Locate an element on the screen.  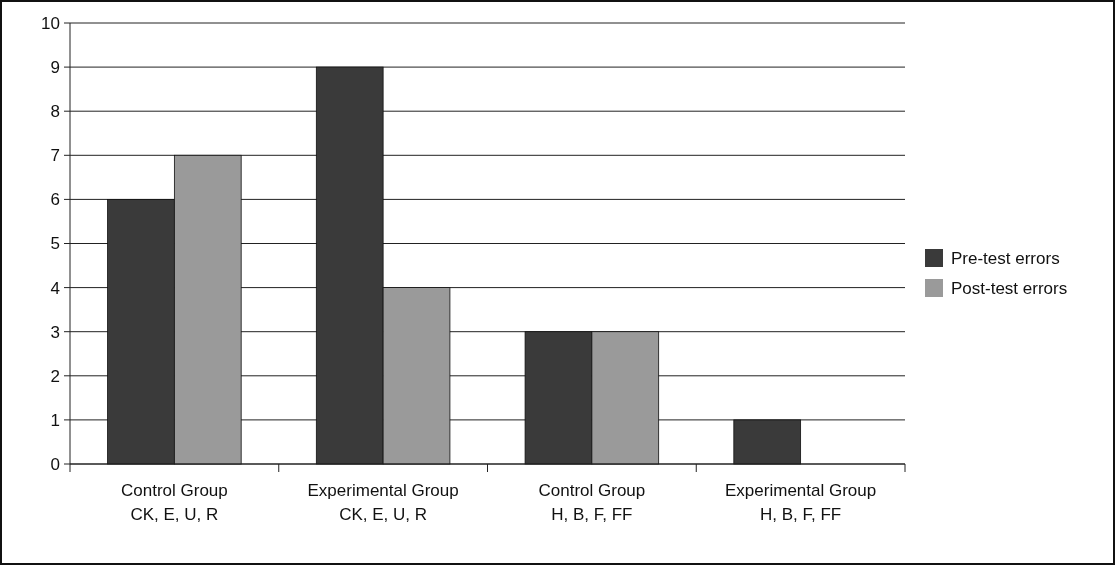
y-tick-label: 6 is located at coordinates (55, 200).